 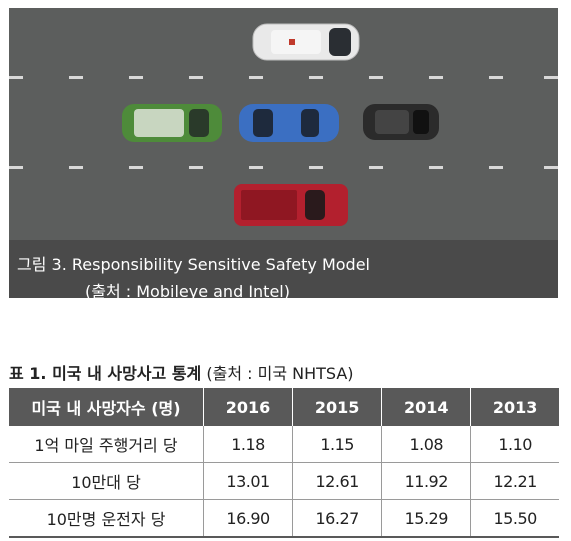 I want to click on table-cell: 1.18, so click(x=247, y=444).